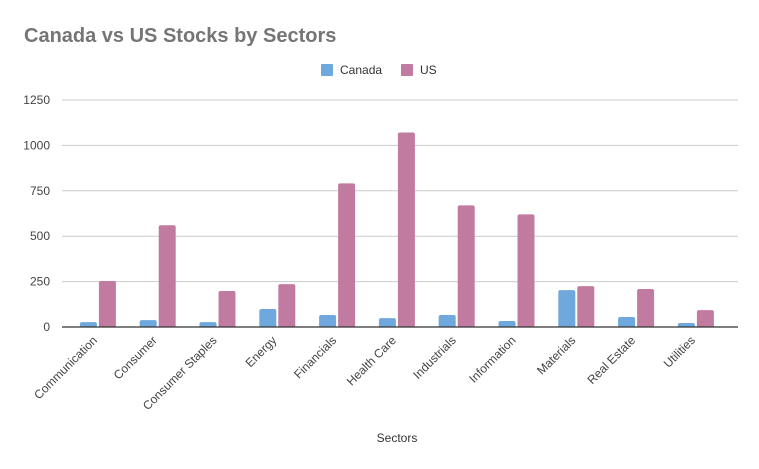 The width and height of the screenshot is (759, 469). Describe the element at coordinates (180, 36) in the screenshot. I see `chart-title: Canada vs US Stocks by Sectors` at that location.